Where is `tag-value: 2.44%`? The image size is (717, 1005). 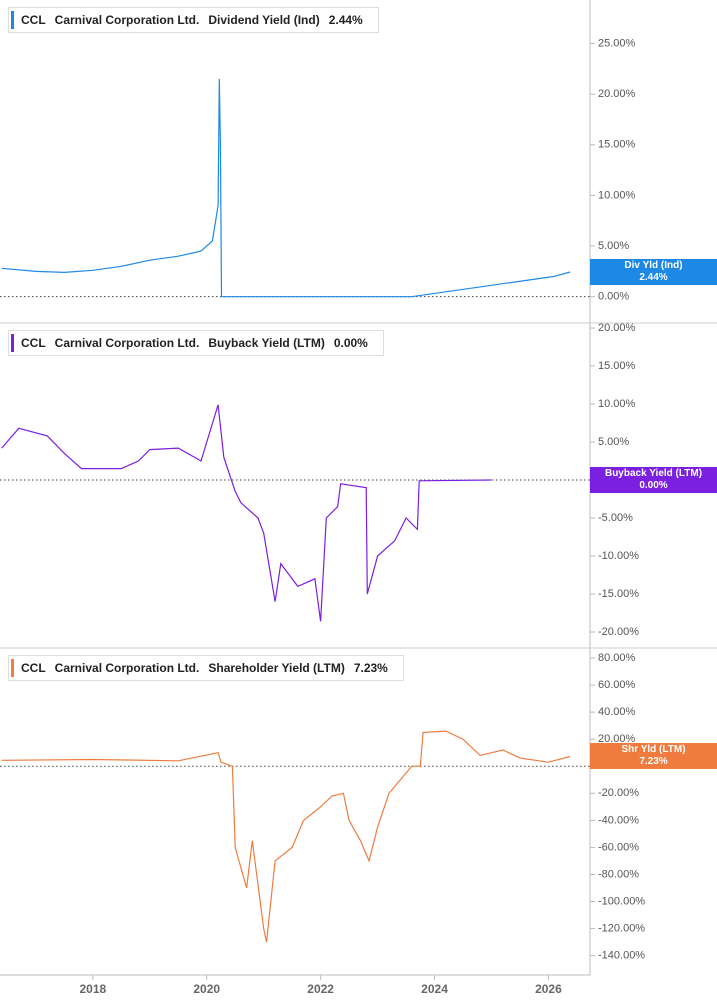
tag-value: 2.44% is located at coordinates (653, 277).